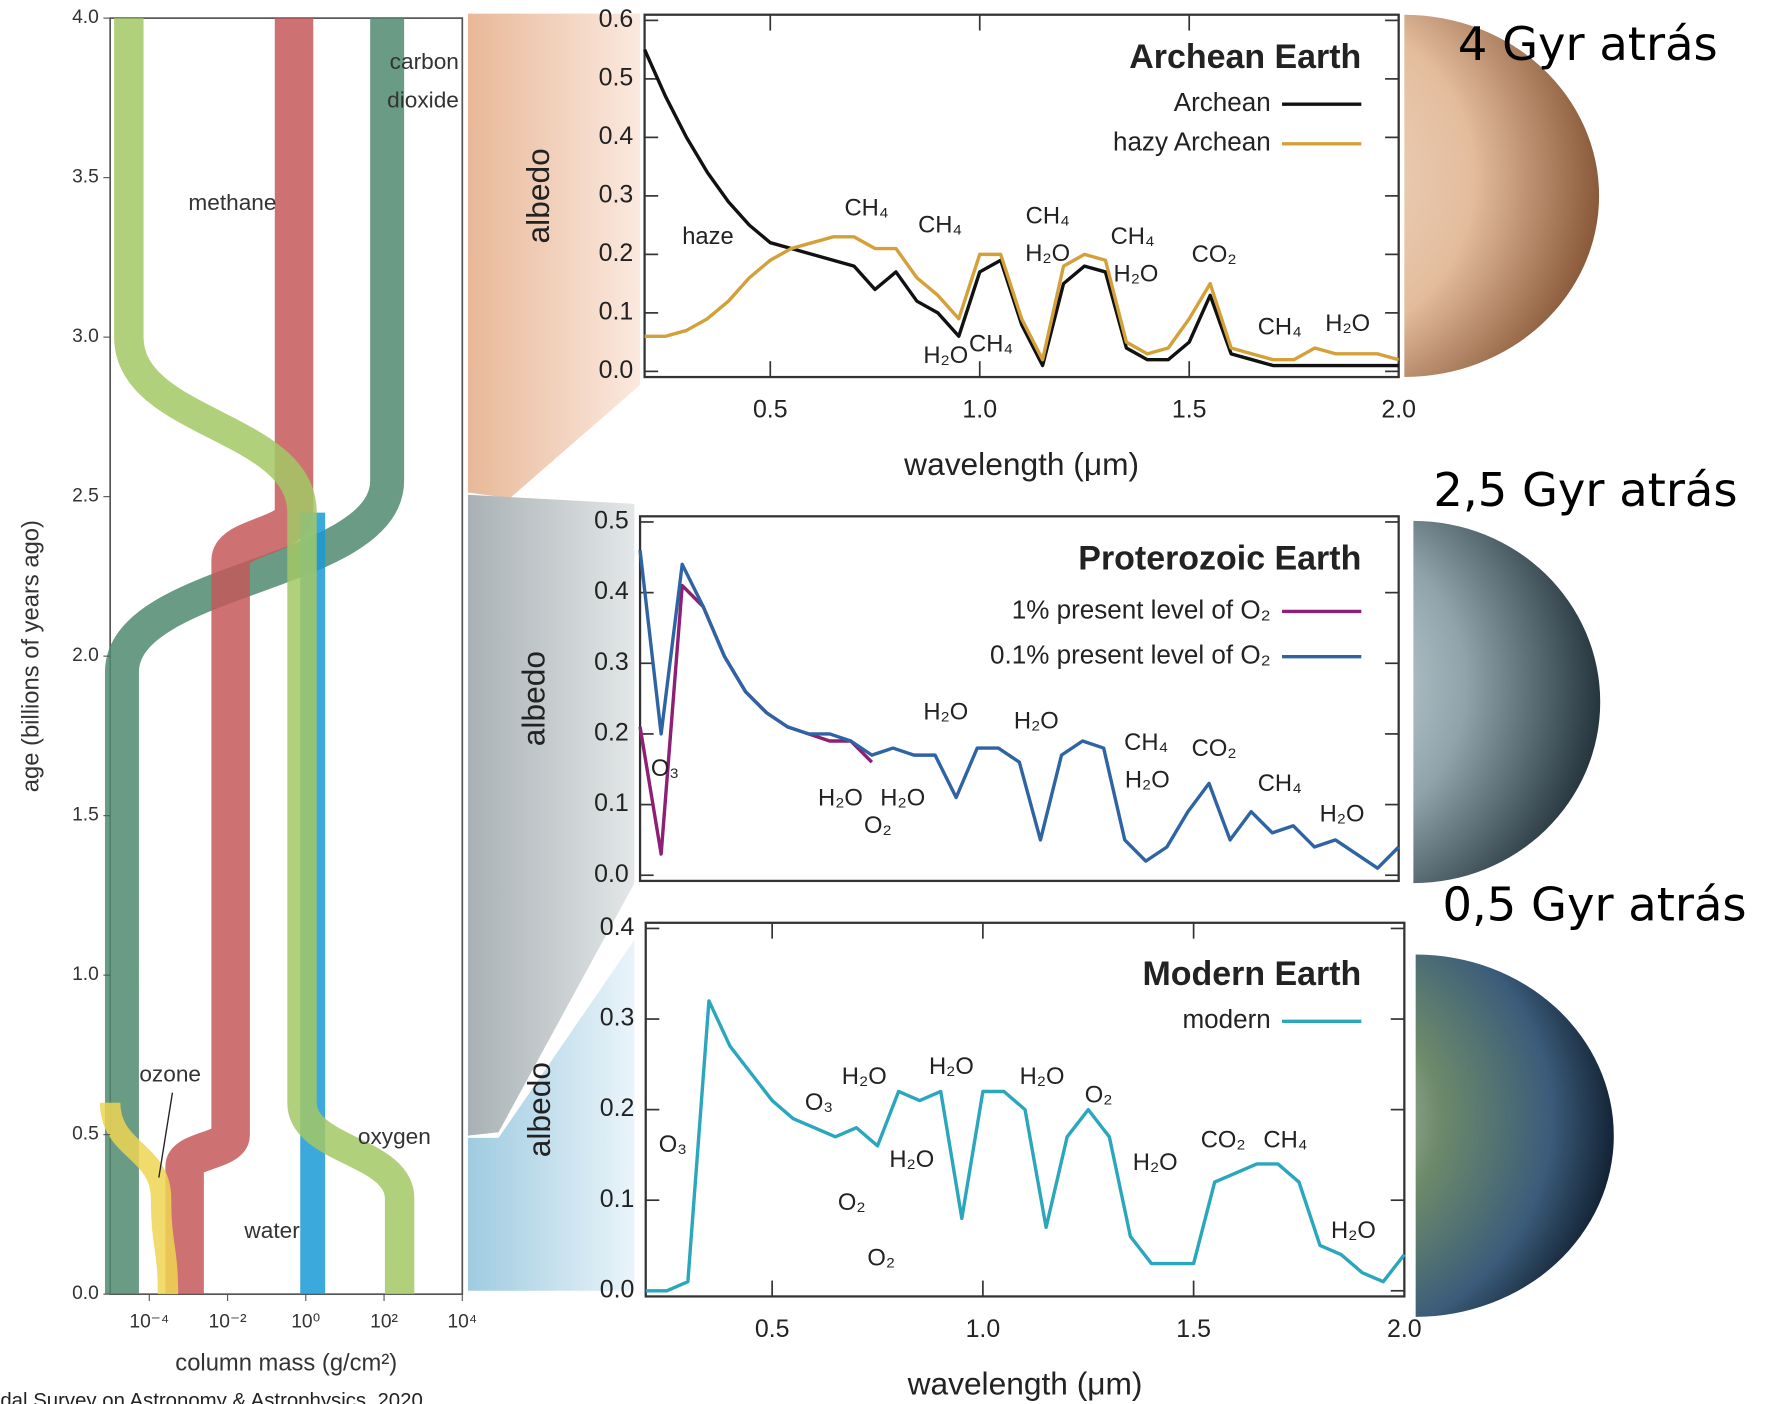 The height and width of the screenshot is (1404, 1767). What do you see at coordinates (85, 496) in the screenshot?
I see `y-tick-label: 2.5` at bounding box center [85, 496].